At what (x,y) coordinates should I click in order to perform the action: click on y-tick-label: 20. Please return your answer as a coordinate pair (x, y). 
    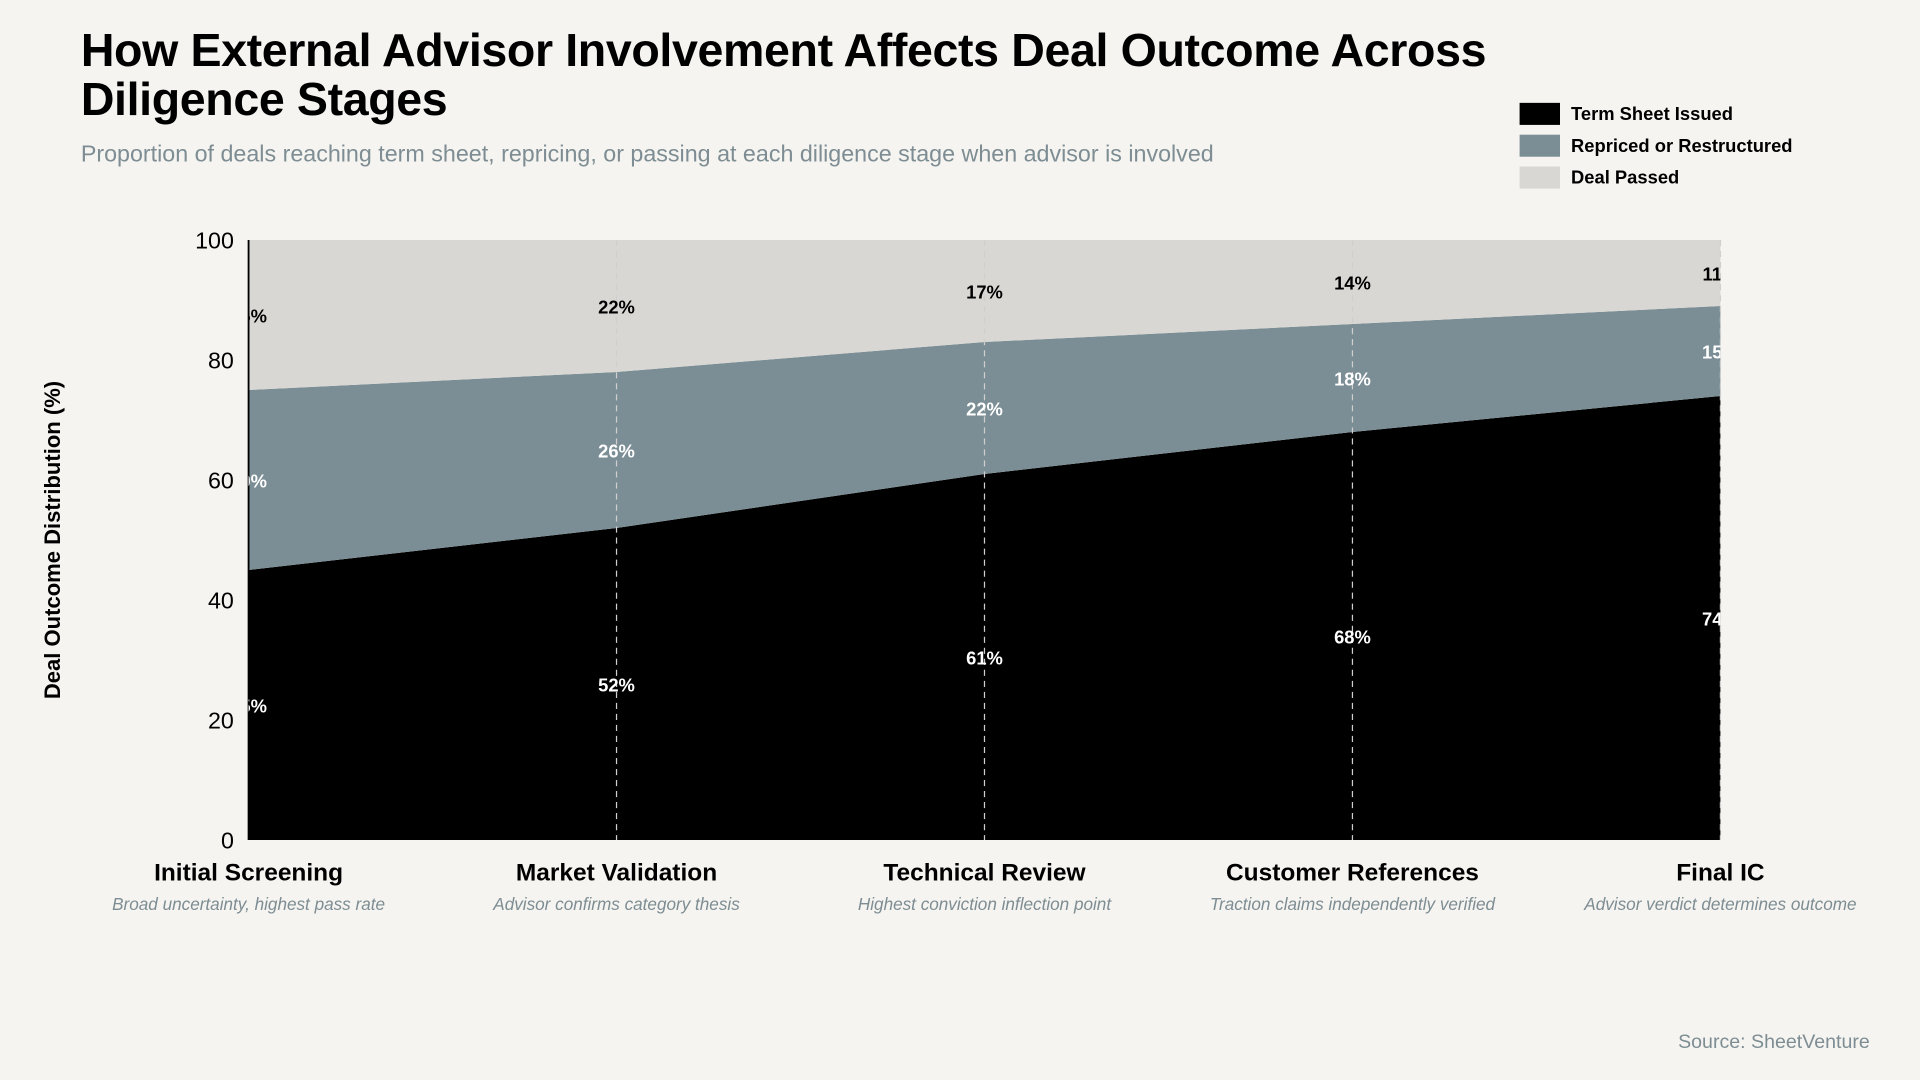
    Looking at the image, I should click on (221, 721).